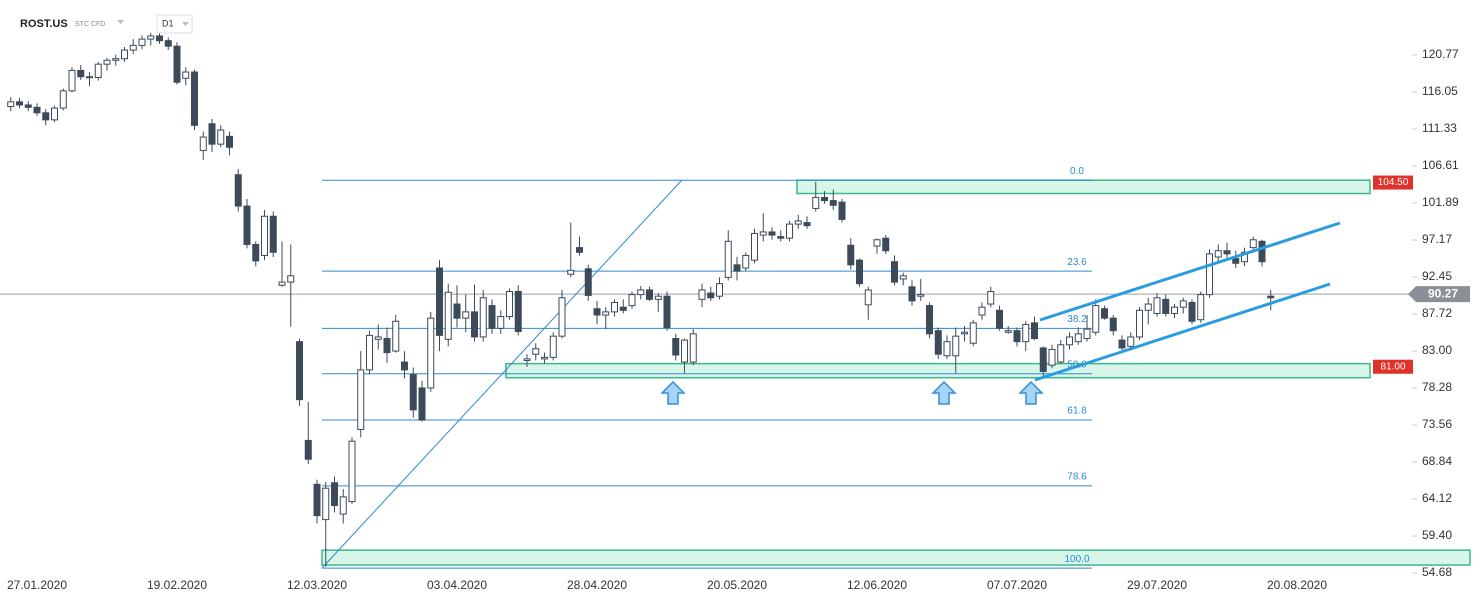 This screenshot has height=604, width=1482. Describe the element at coordinates (1157, 585) in the screenshot. I see `x-tick-label: 29.07.2020` at that location.